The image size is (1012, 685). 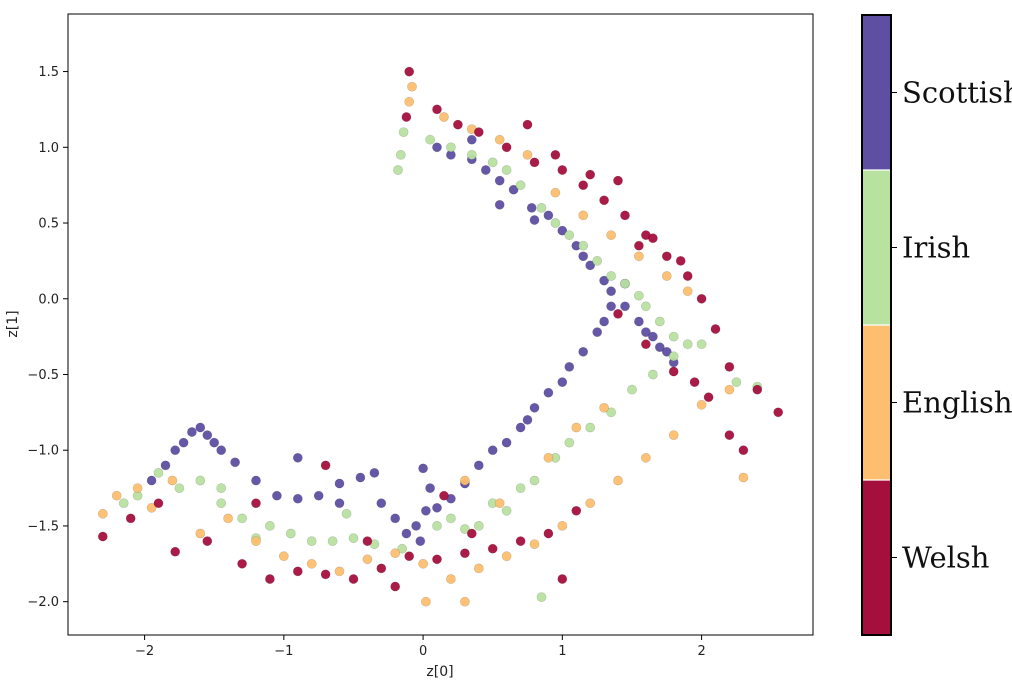 I want to click on colorbar-frame, so click(x=876, y=325).